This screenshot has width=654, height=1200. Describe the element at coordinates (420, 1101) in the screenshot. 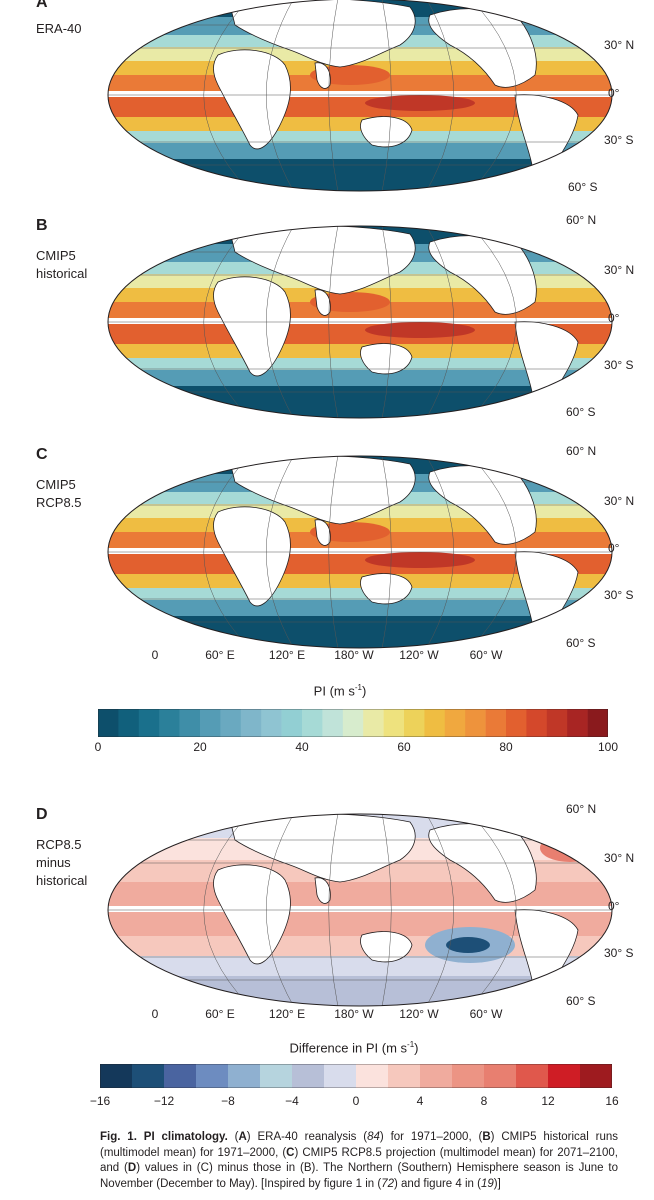

I see `colorbar-tick-label: 4` at that location.